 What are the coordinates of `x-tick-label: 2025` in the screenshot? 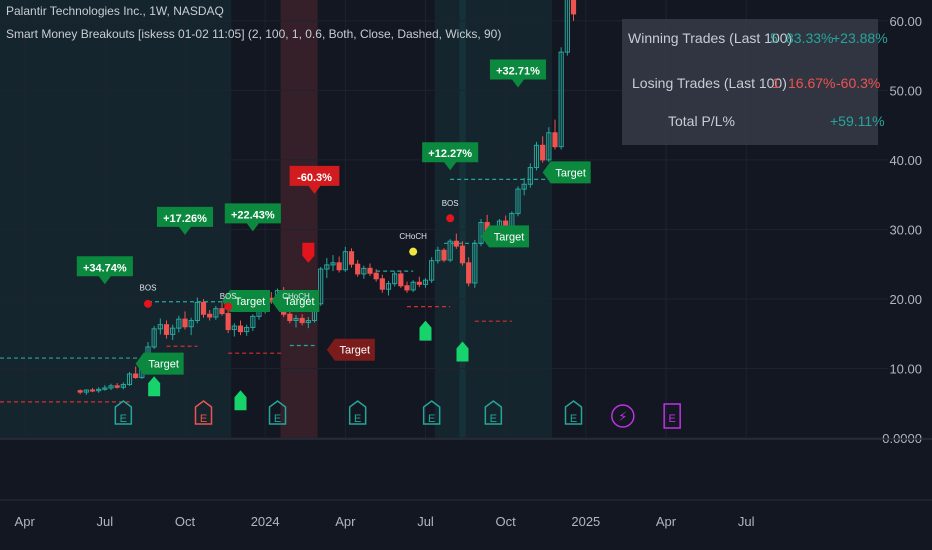 It's located at (585, 521).